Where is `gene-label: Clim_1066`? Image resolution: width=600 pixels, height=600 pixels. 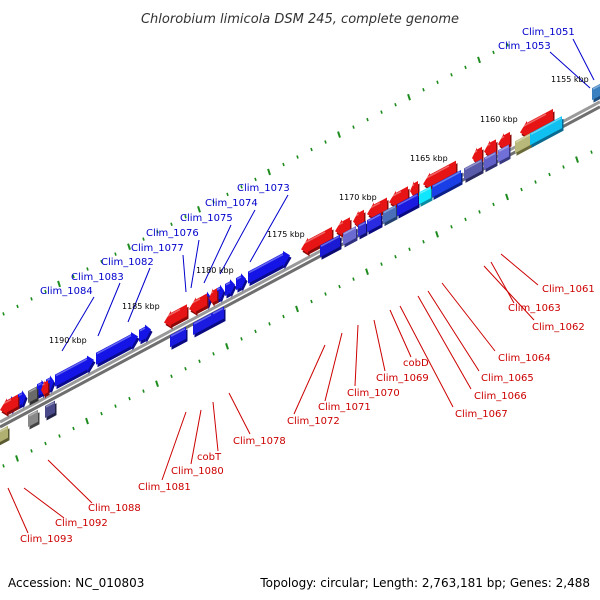
gene-label: Clim_1066 is located at coordinates (500, 396).